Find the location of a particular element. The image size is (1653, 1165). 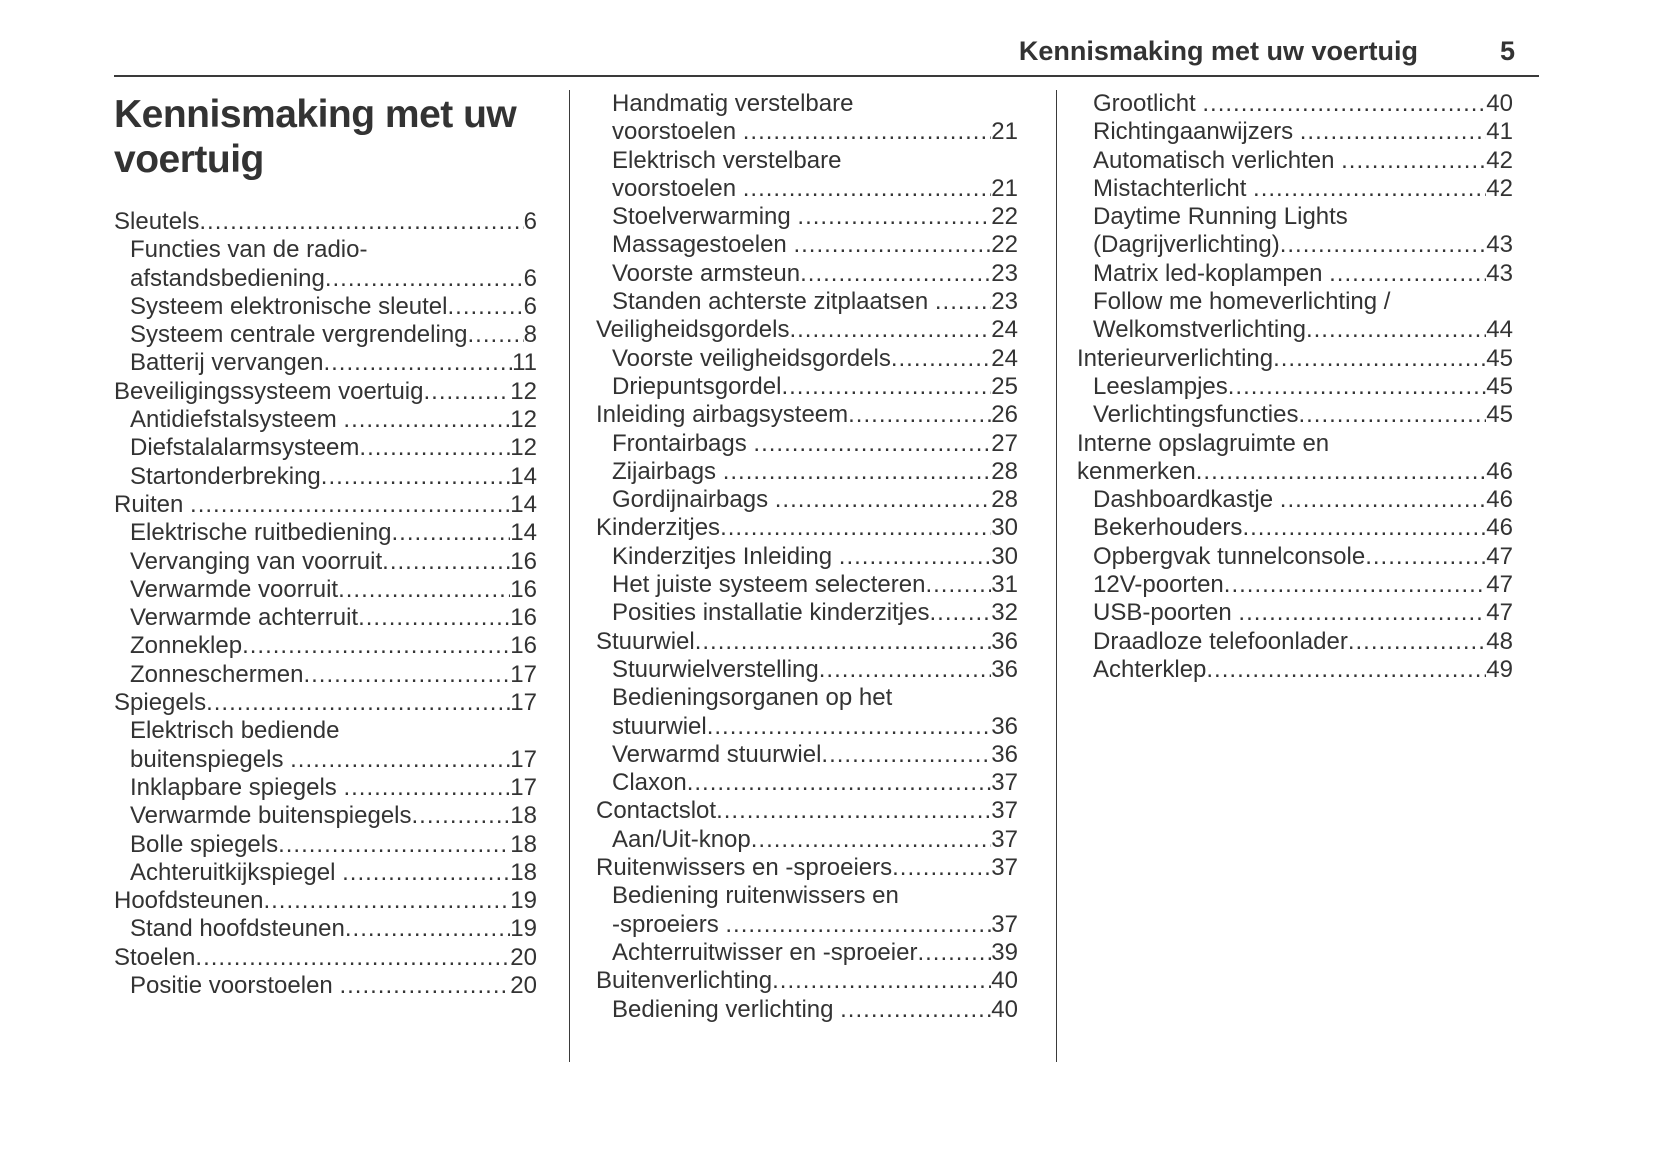

toc-page-number: 46 is located at coordinates (1499, 528).